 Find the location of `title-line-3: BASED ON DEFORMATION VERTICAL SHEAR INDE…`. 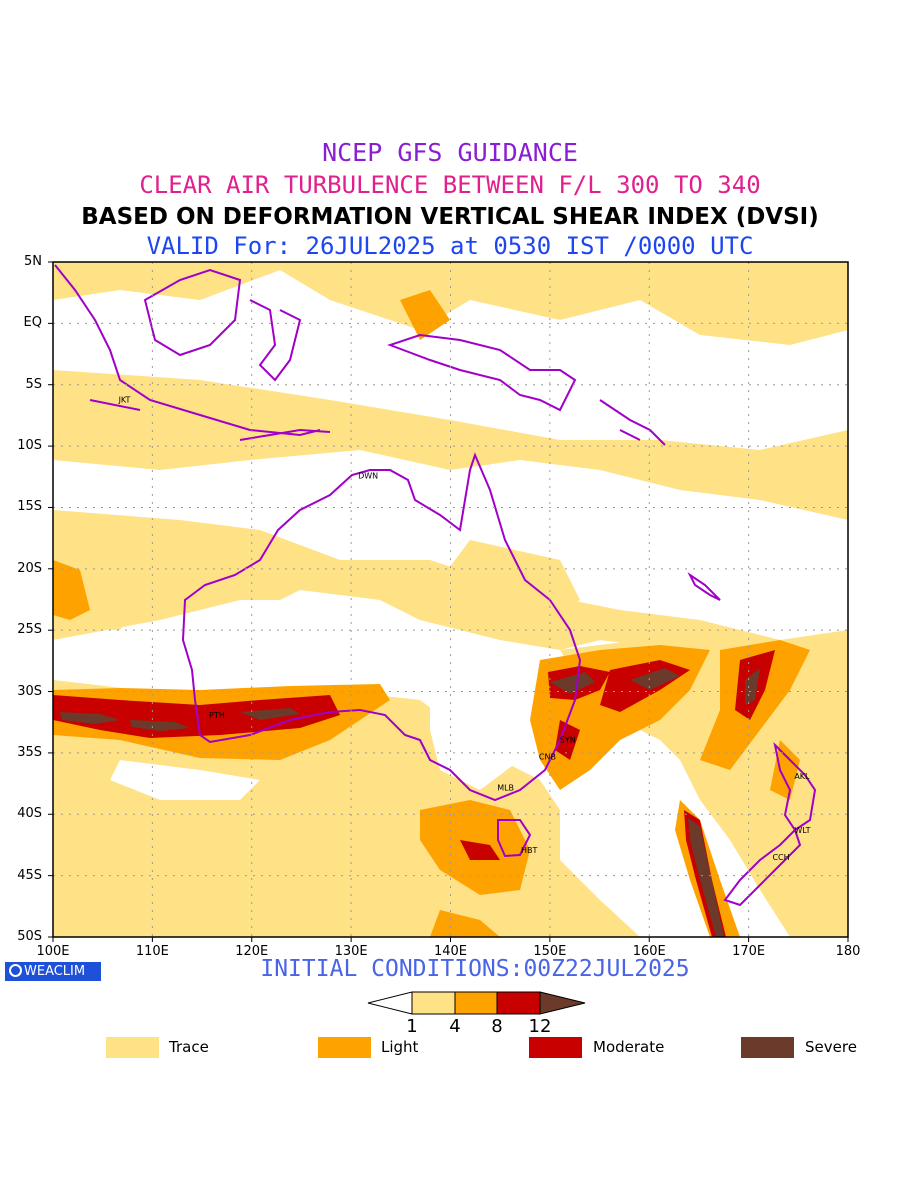

title-line-3: BASED ON DEFORMATION VERTICAL SHEAR INDE… is located at coordinates (450, 217).